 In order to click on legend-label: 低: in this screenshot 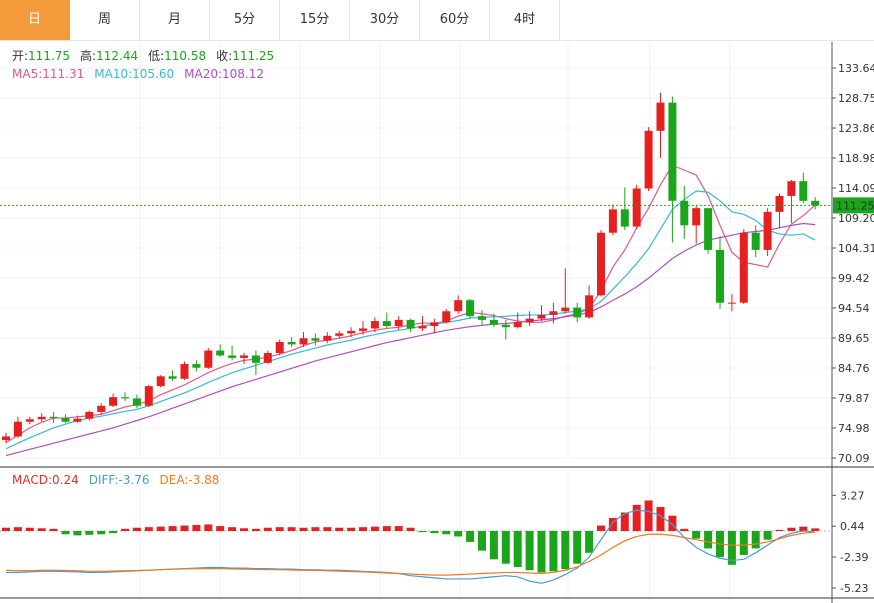, I will do `click(156, 56)`.